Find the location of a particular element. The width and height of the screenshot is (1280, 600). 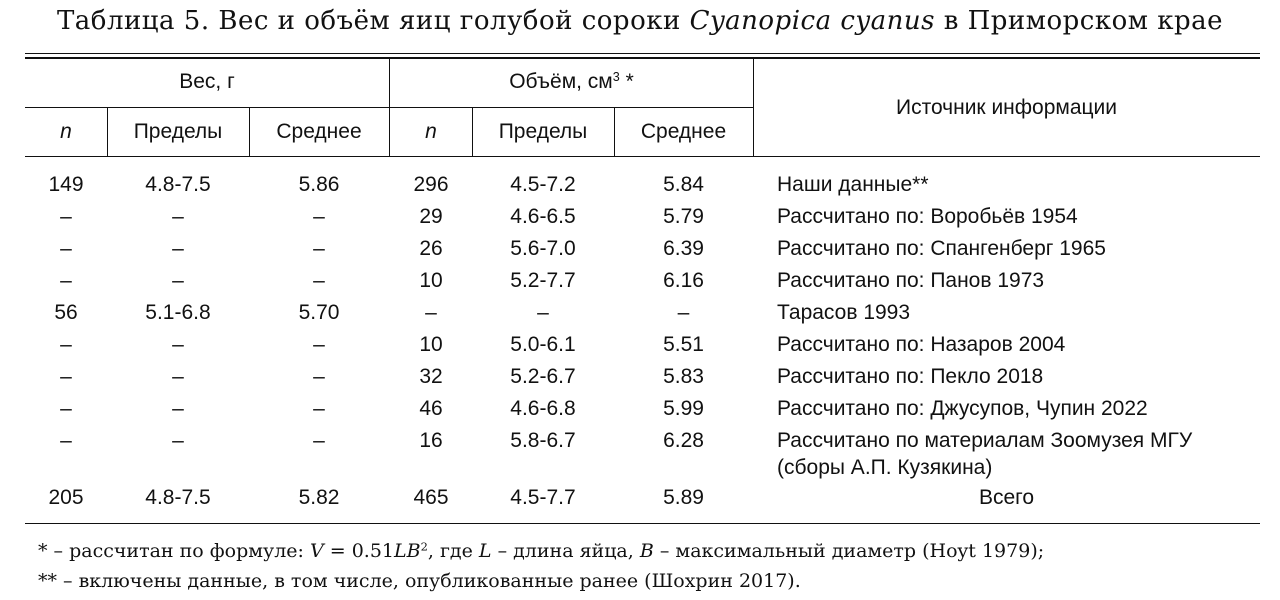

cell-volume-range: 4.5-7.7 is located at coordinates (543, 497).